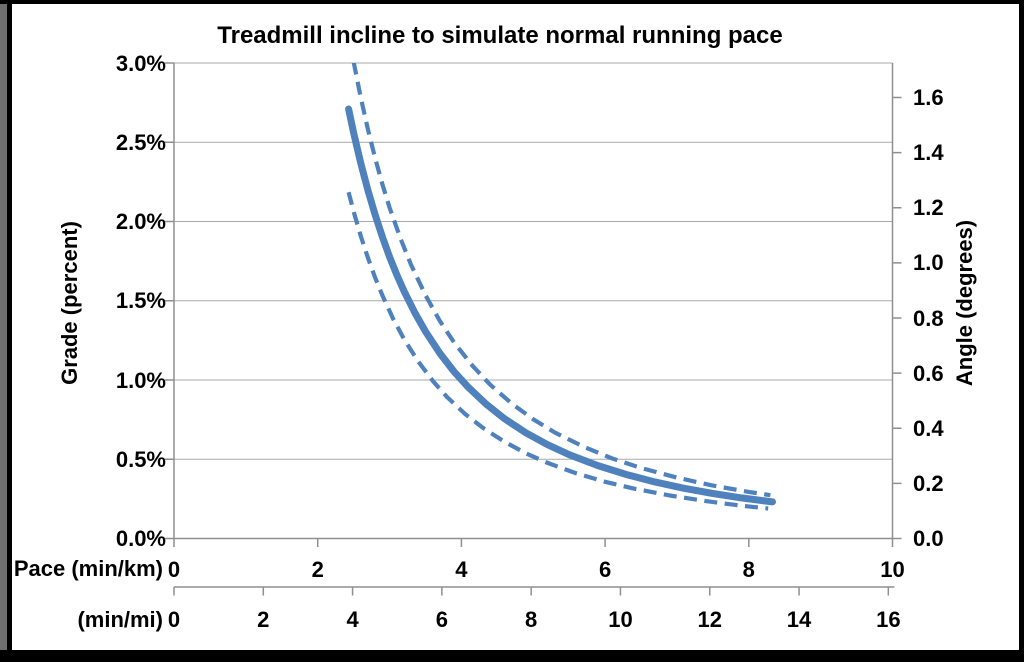 The height and width of the screenshot is (662, 1024). What do you see at coordinates (140, 142) in the screenshot?
I see `left-axis-tick-label: 2.5%` at bounding box center [140, 142].